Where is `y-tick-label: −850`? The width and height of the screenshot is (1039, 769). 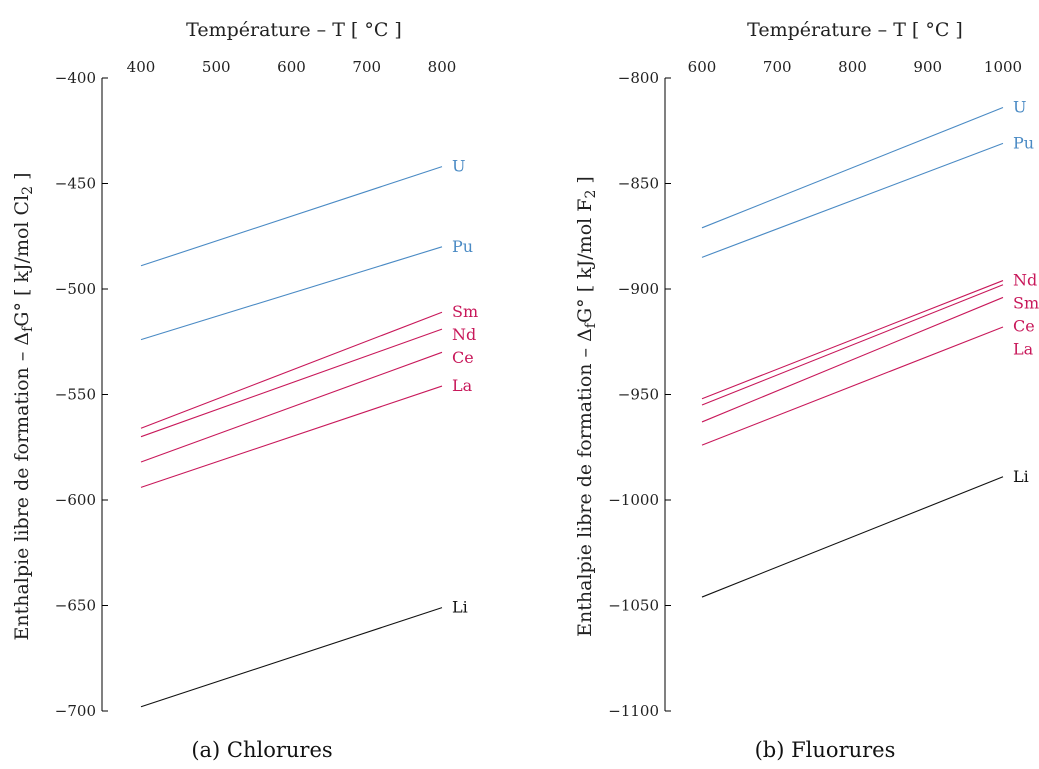 y-tick-label: −850 is located at coordinates (638, 184).